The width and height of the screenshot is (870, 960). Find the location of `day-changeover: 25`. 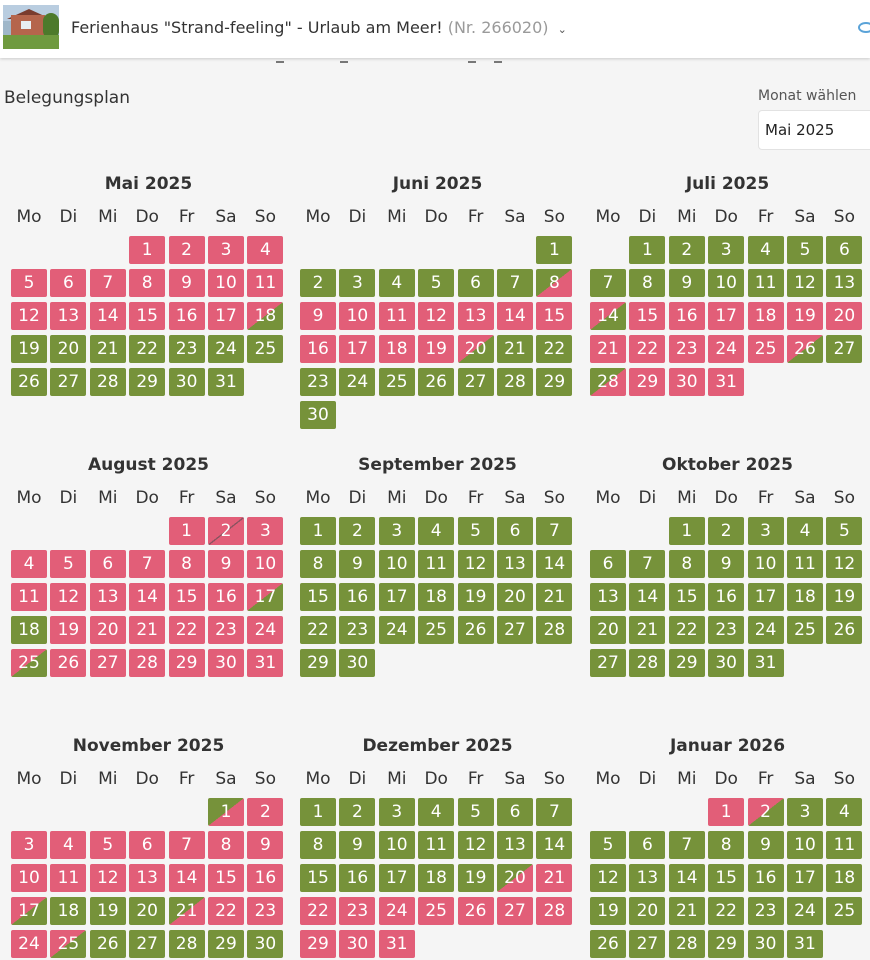

day-changeover: 25 is located at coordinates (29, 663).